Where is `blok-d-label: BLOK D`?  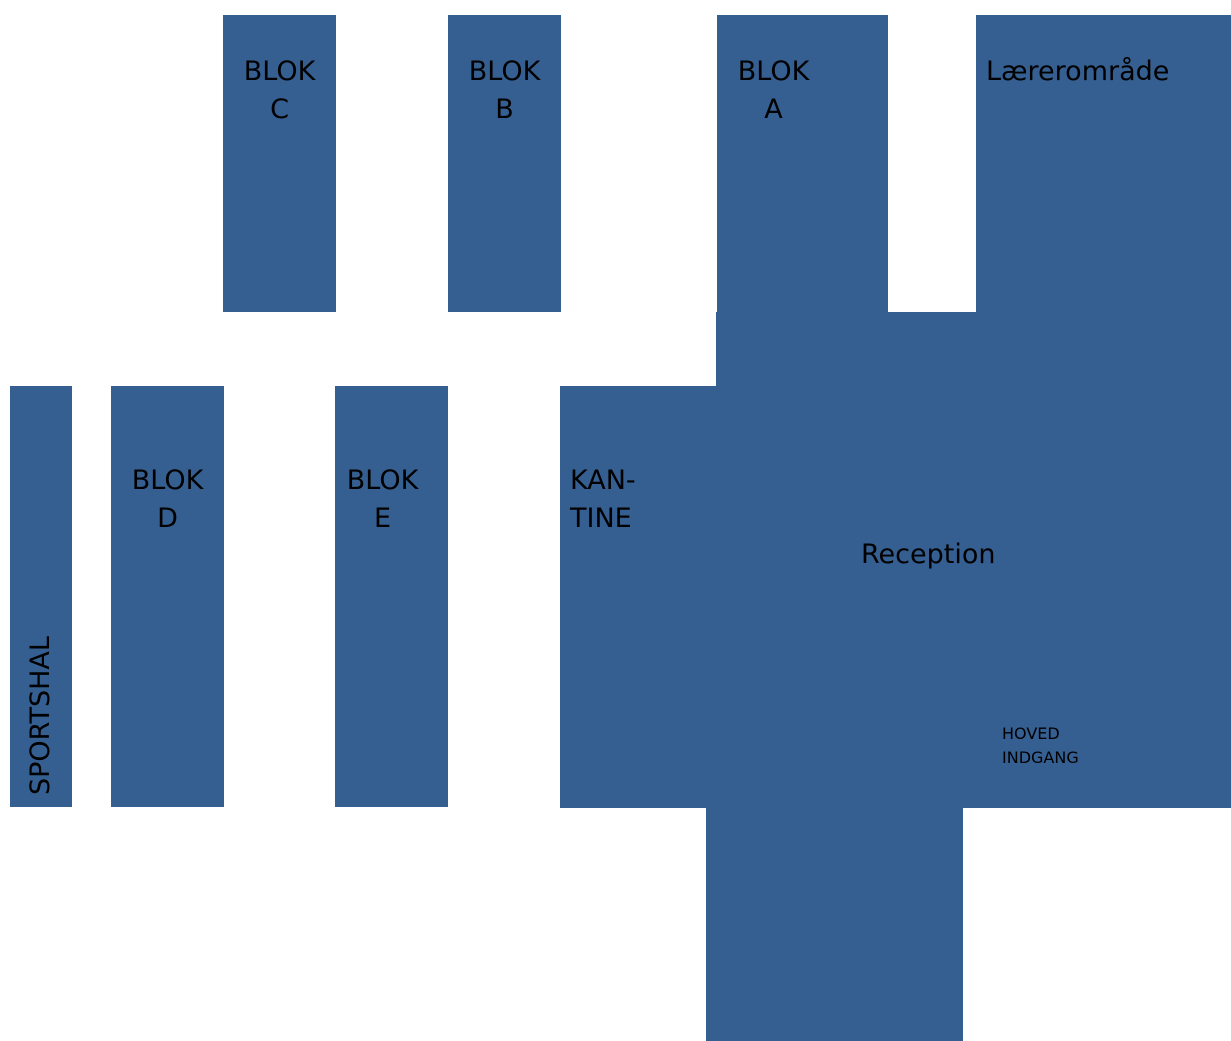 blok-d-label: BLOK D is located at coordinates (167, 500).